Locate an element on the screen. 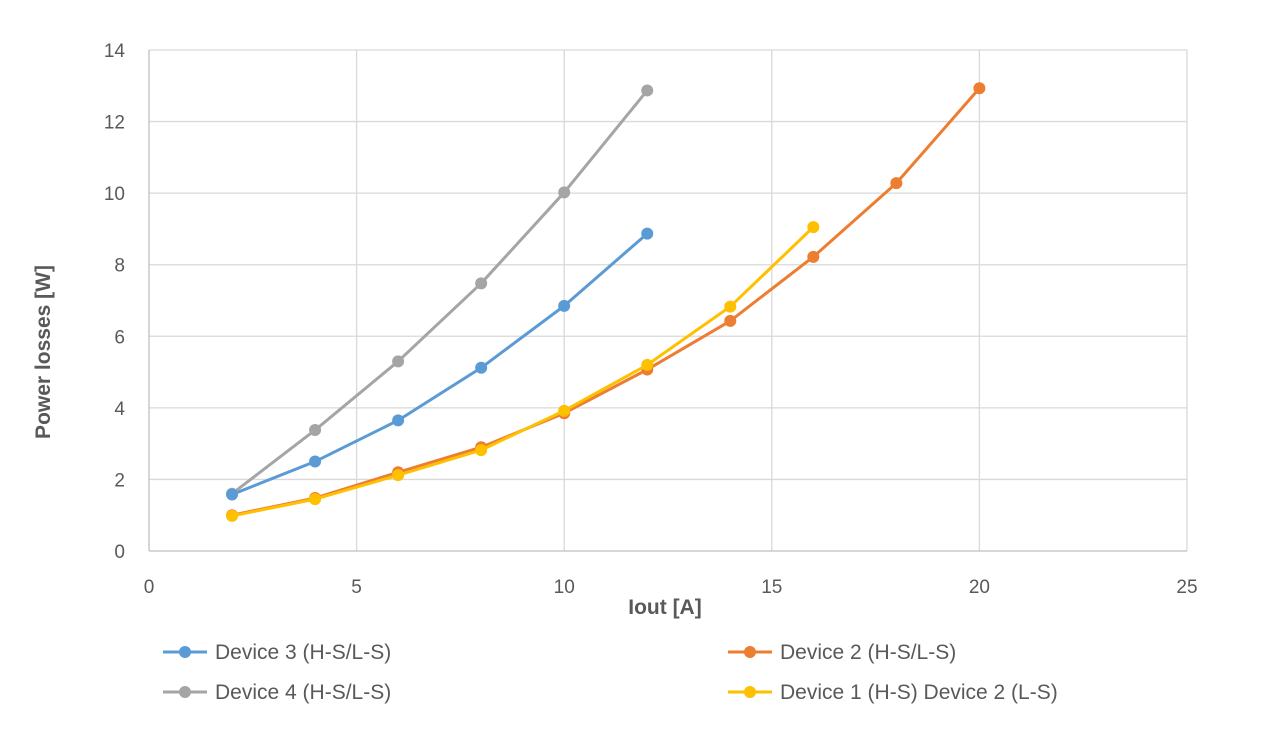 This screenshot has width=1280, height=751. y-tick-label: 12 is located at coordinates (114, 123).